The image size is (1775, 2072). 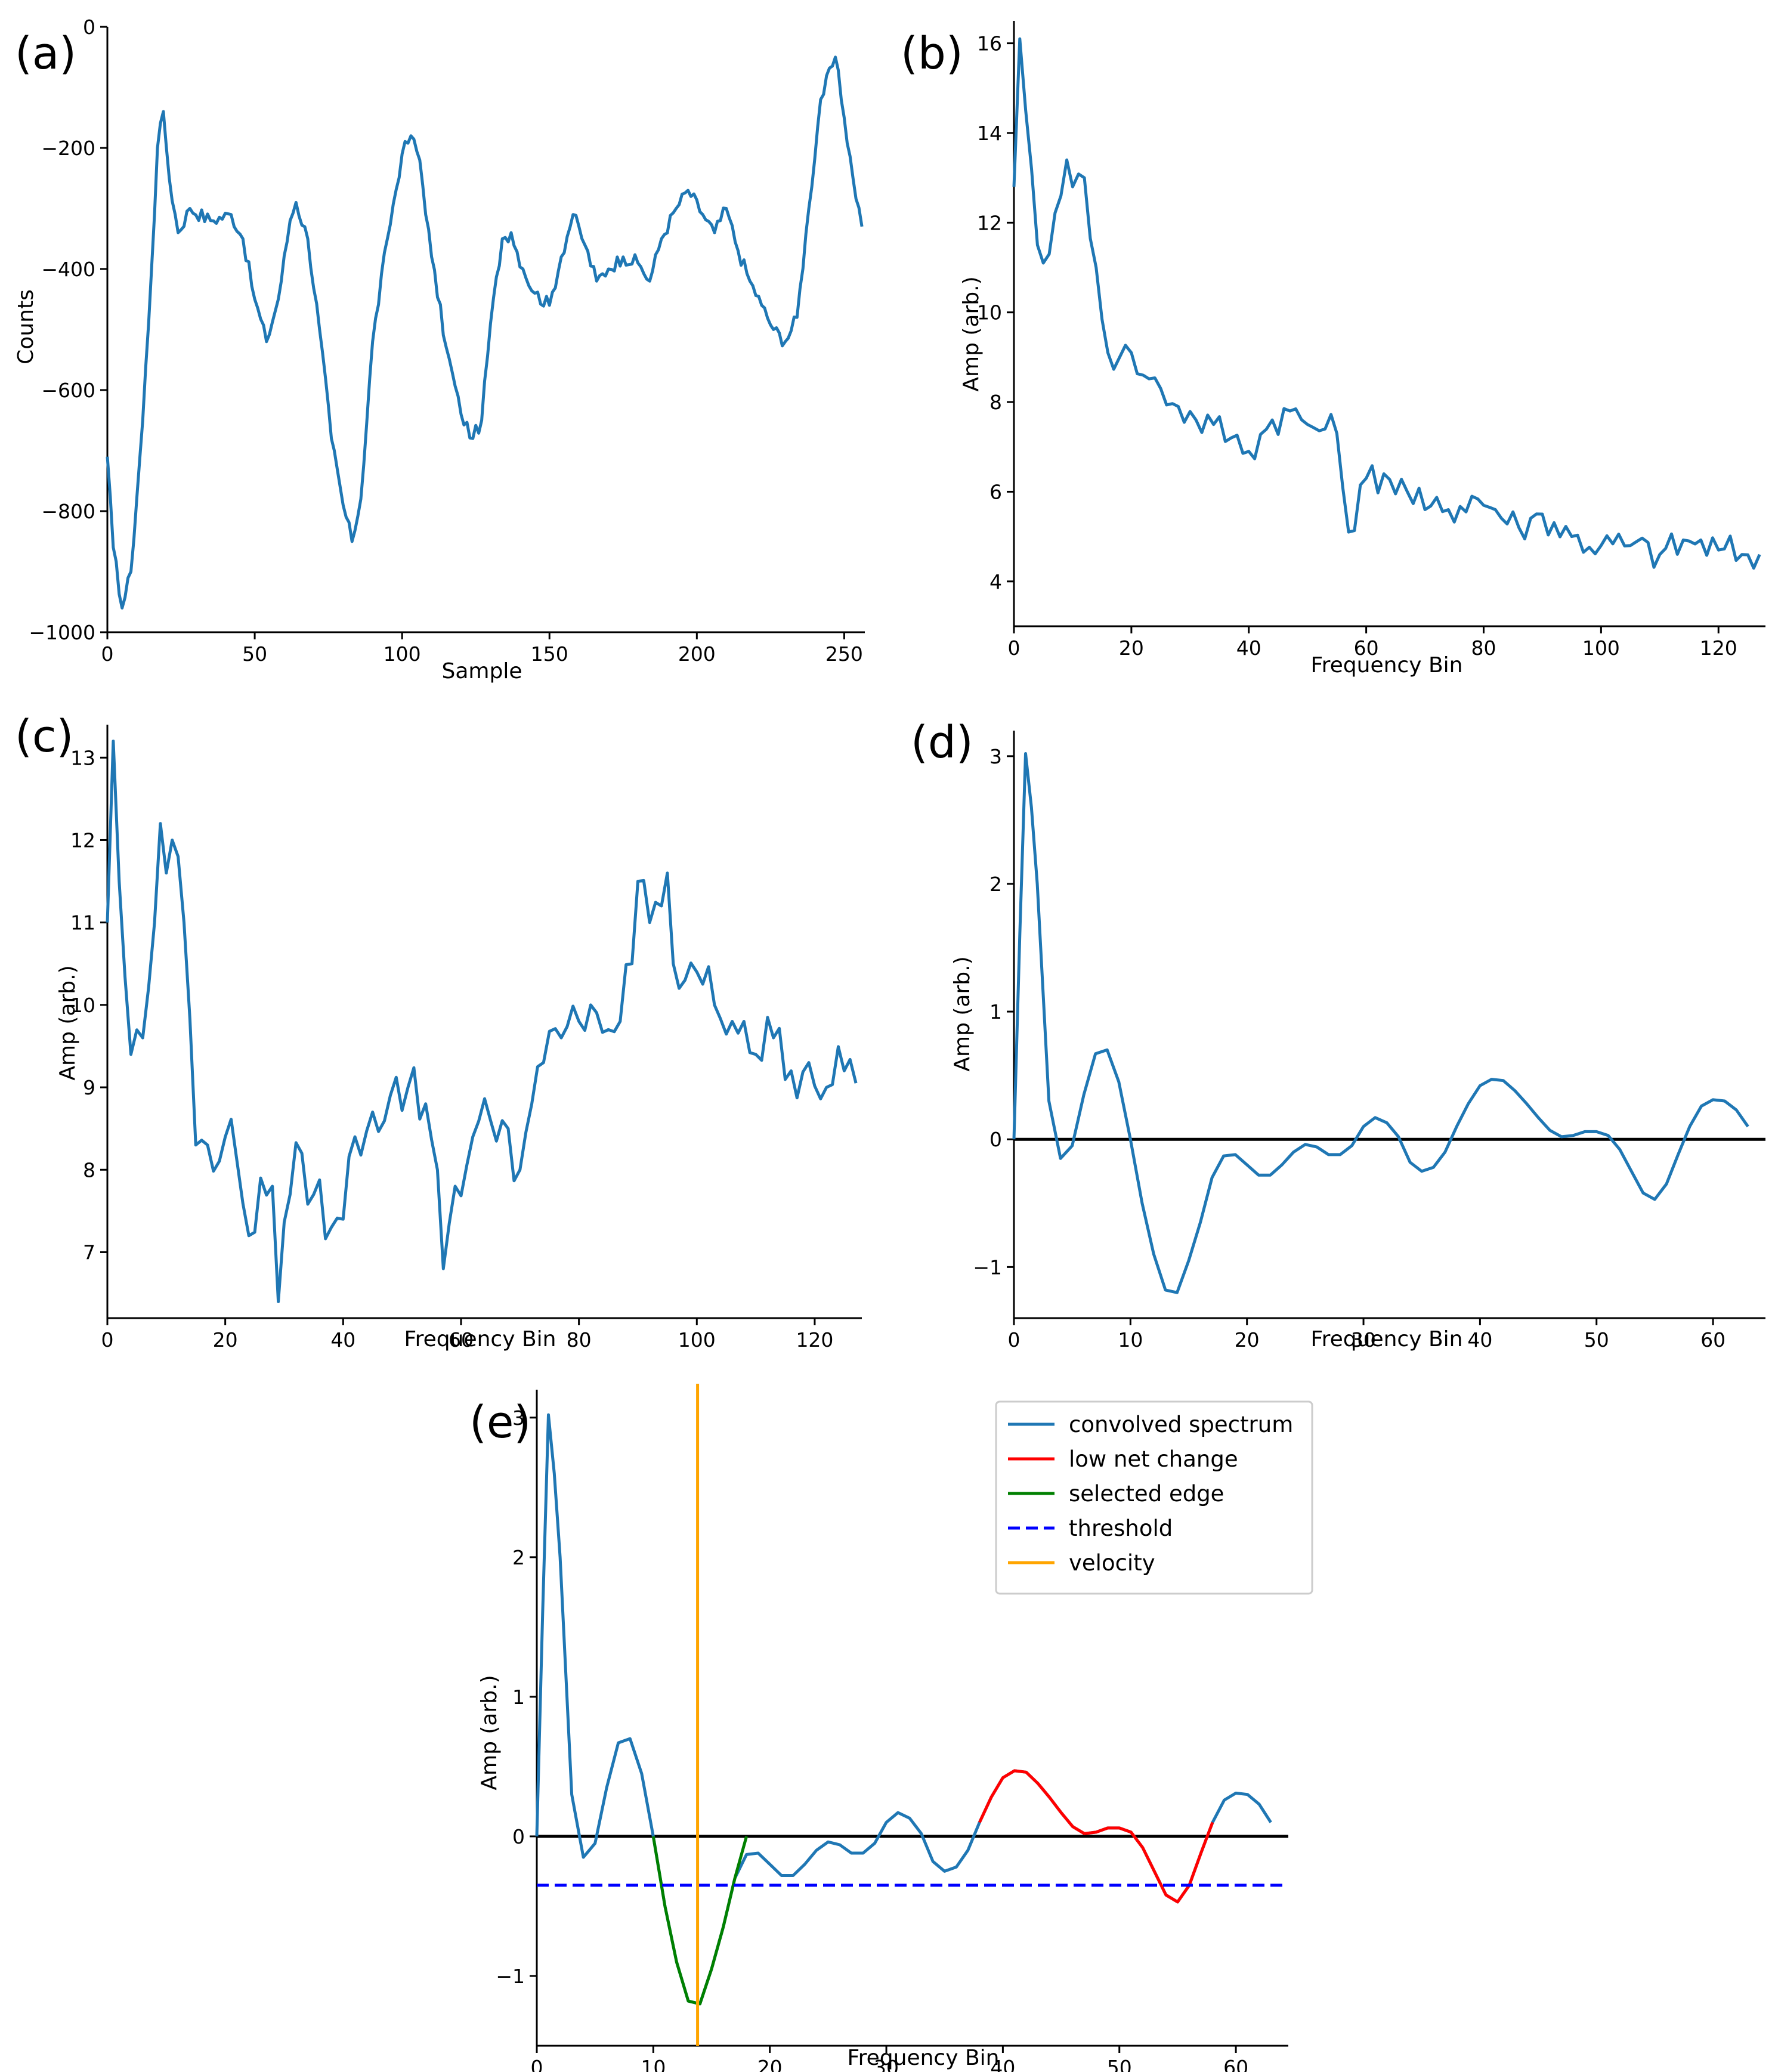 I want to click on legend-label-threshold: threshold, so click(x=1121, y=1529).